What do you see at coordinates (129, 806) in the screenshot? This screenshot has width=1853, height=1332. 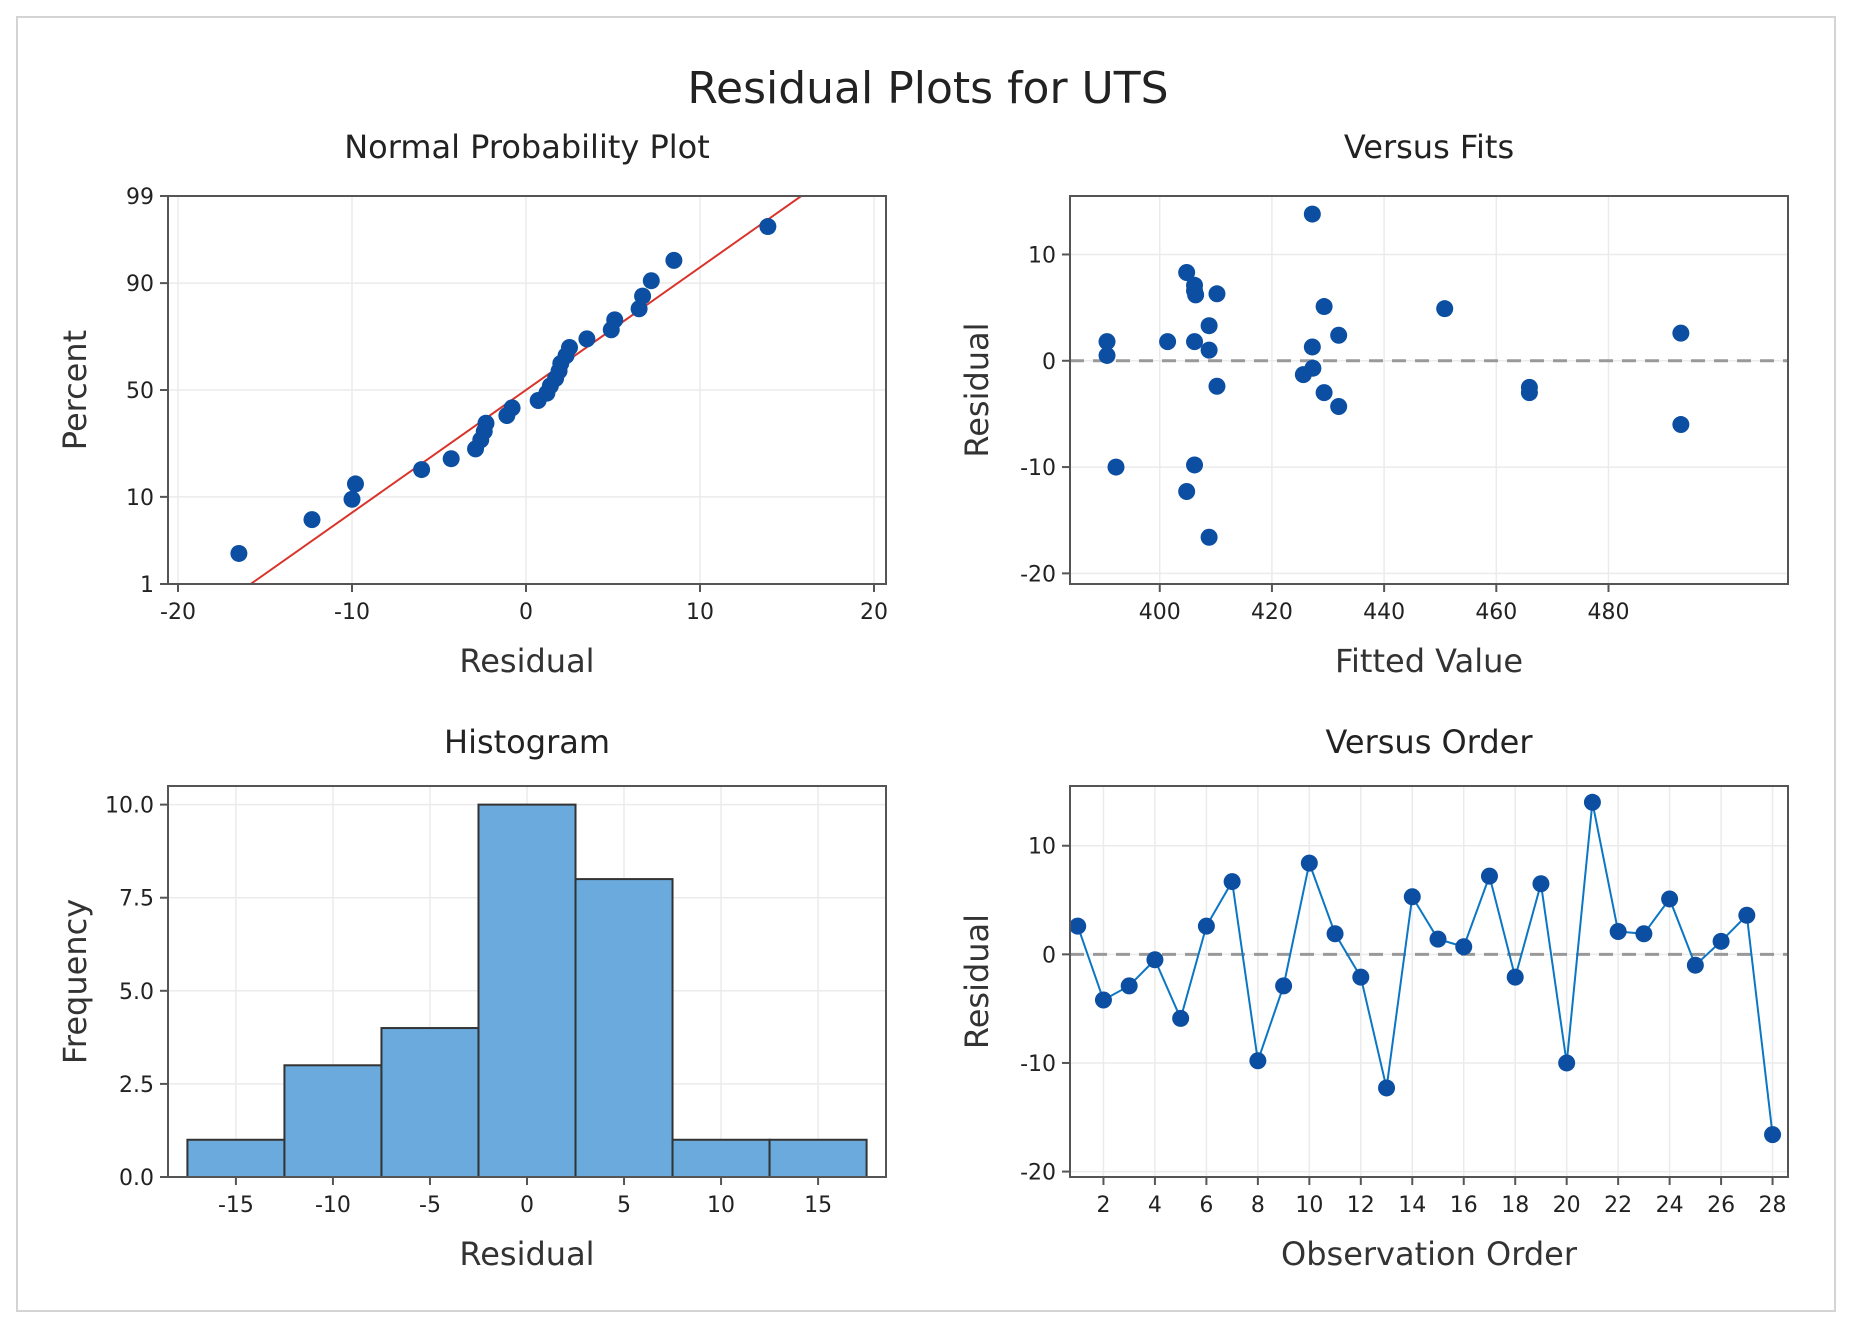 I see `y-tick-label: 10.0` at bounding box center [129, 806].